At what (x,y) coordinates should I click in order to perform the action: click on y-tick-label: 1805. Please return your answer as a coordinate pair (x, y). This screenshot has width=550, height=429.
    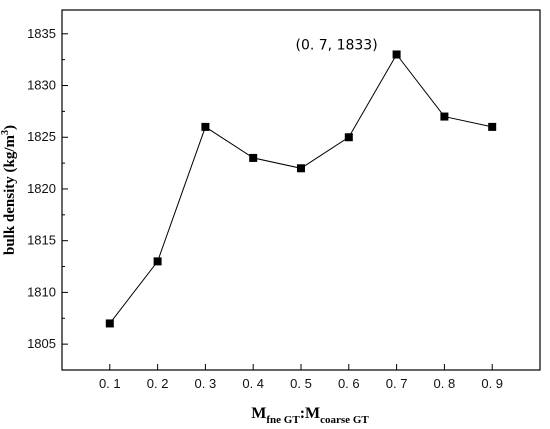
    Looking at the image, I should click on (41, 343).